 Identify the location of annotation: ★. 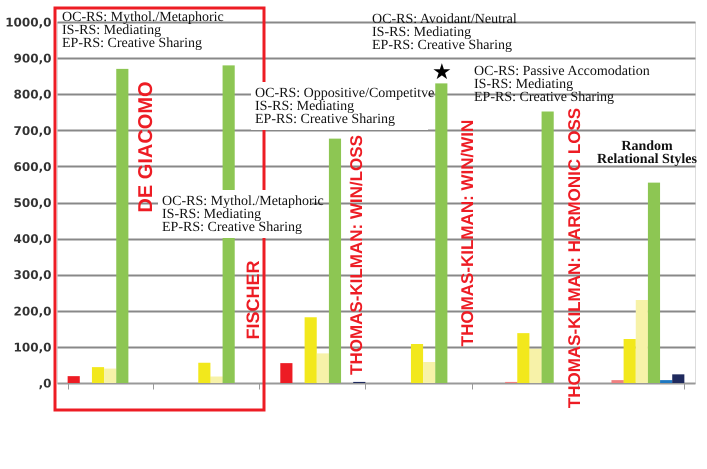
(442, 71).